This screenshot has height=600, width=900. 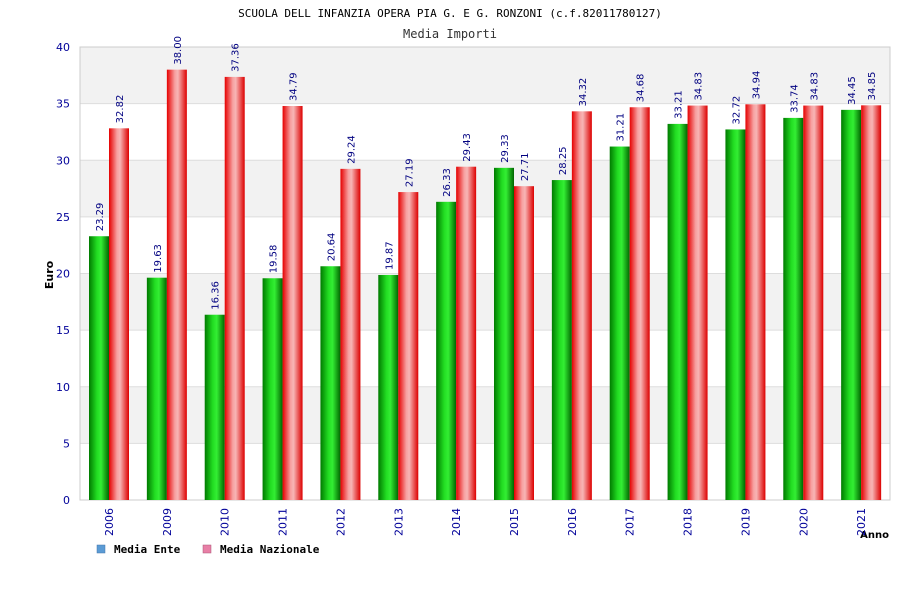 I want to click on data-label: 37.36, so click(x=236, y=57).